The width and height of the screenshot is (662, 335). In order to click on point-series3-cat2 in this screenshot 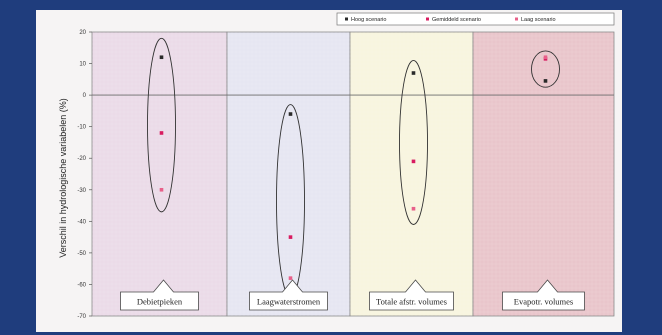, I will do `click(290, 278)`.